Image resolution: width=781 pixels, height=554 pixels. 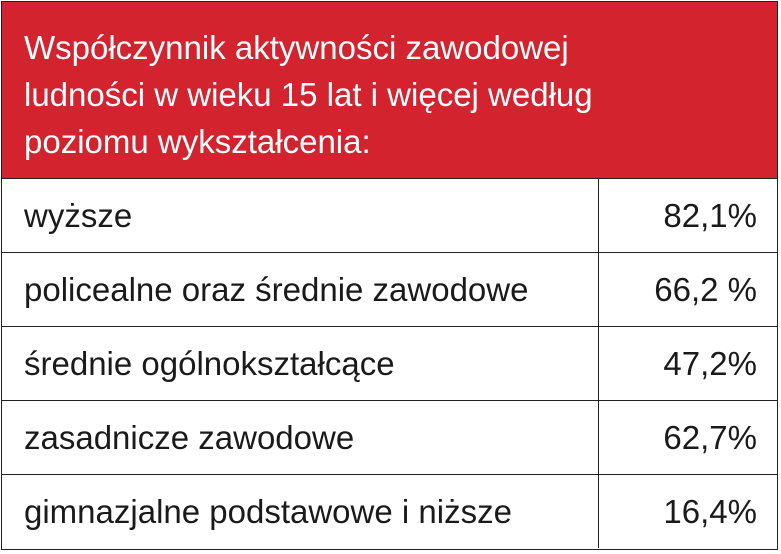 I want to click on table-row: zasadnicze zawodowe 62,7%, so click(x=389, y=437).